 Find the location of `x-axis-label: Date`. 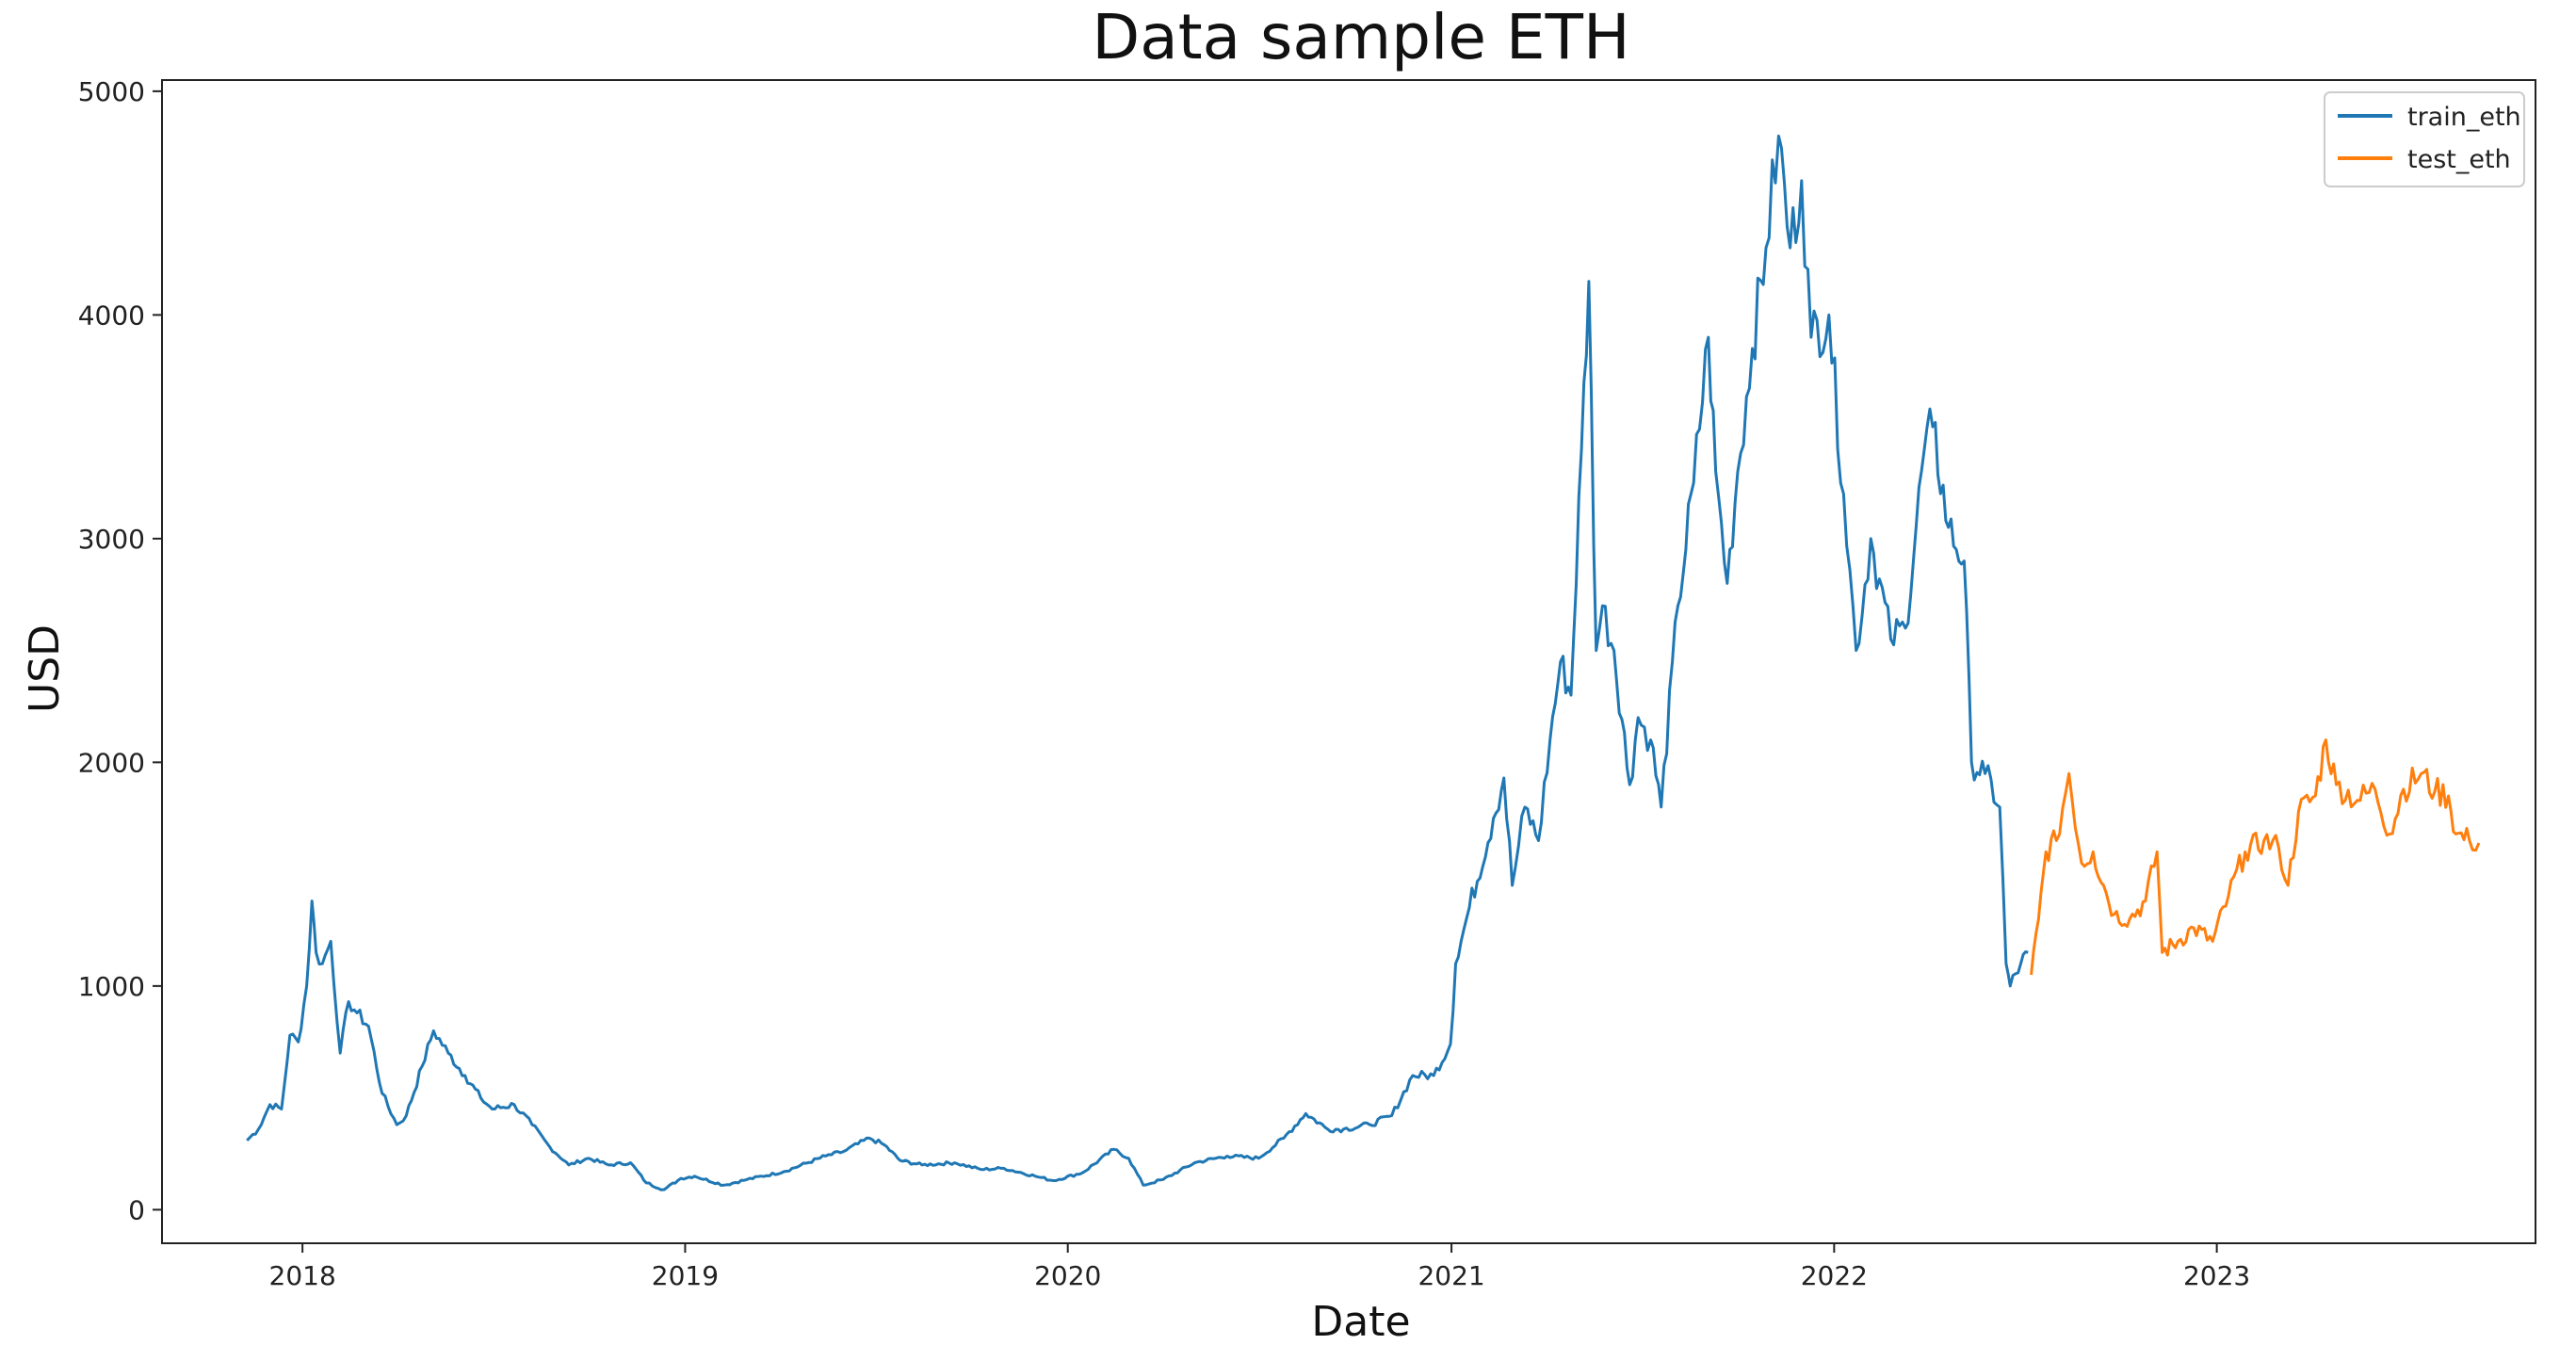

x-axis-label: Date is located at coordinates (1360, 1322).